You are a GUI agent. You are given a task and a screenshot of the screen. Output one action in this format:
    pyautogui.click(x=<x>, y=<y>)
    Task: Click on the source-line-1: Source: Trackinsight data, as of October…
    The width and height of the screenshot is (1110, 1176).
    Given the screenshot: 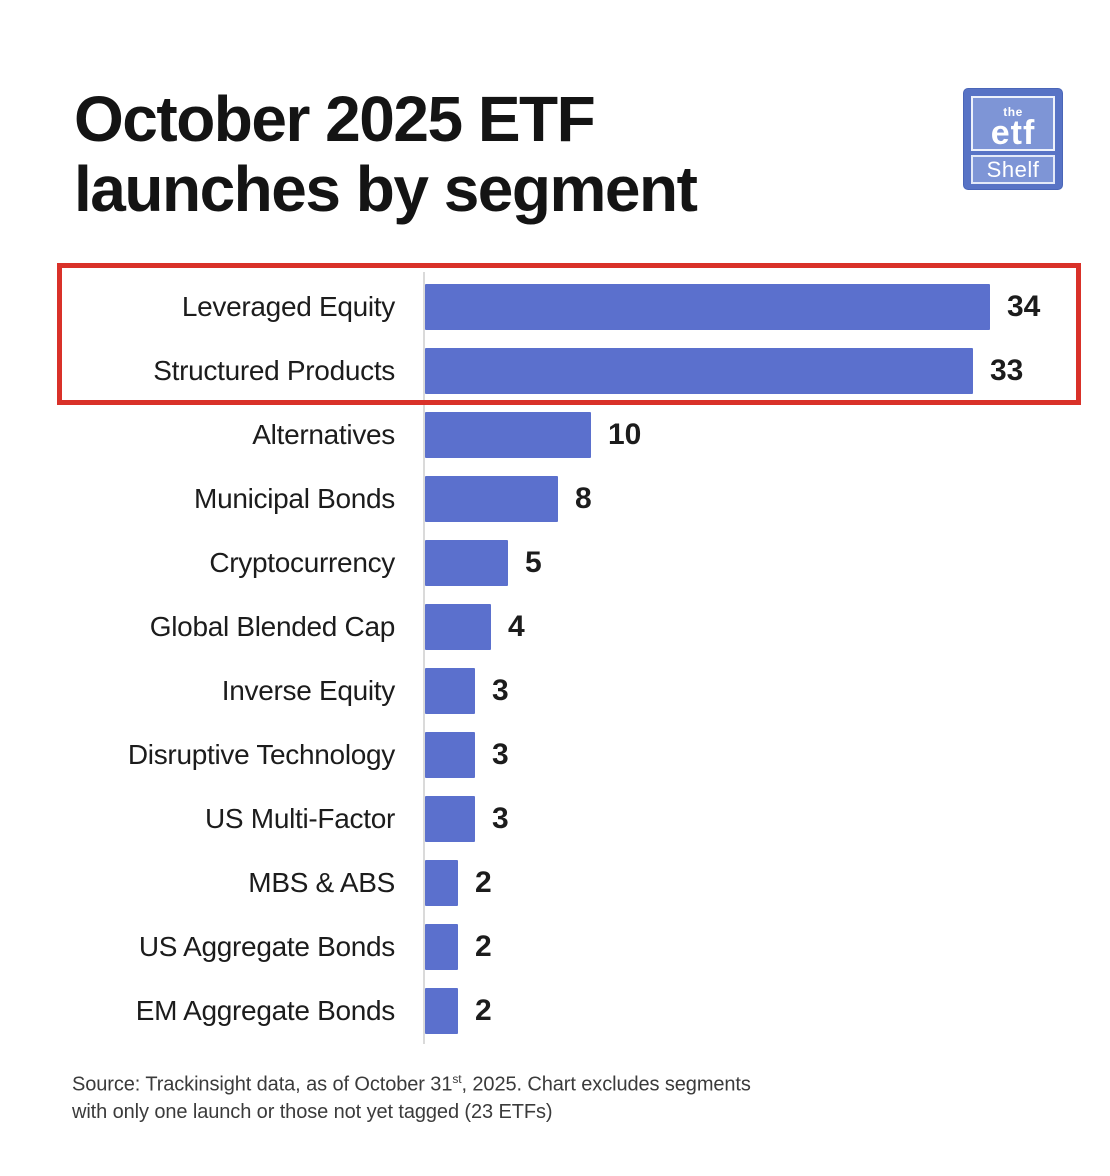 What is the action you would take?
    pyautogui.click(x=411, y=1082)
    